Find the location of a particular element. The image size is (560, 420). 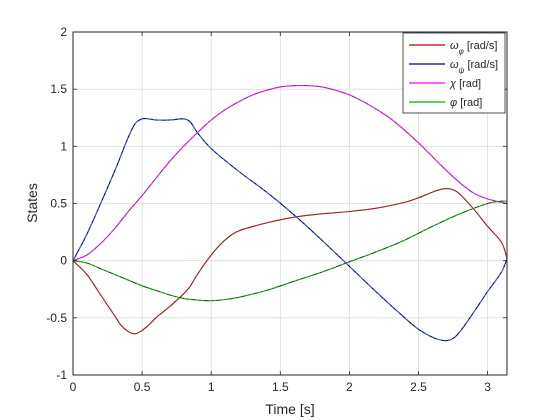

y-tick-label: -1 is located at coordinates (61, 375).